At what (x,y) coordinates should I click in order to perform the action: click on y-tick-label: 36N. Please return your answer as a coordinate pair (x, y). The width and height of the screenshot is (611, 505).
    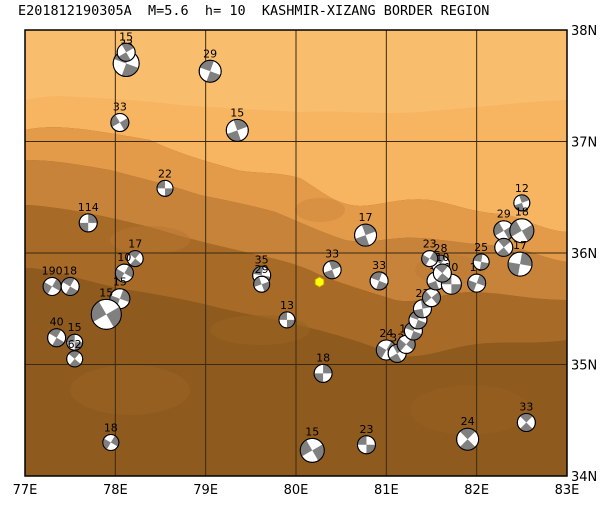
    Looking at the image, I should click on (584, 254).